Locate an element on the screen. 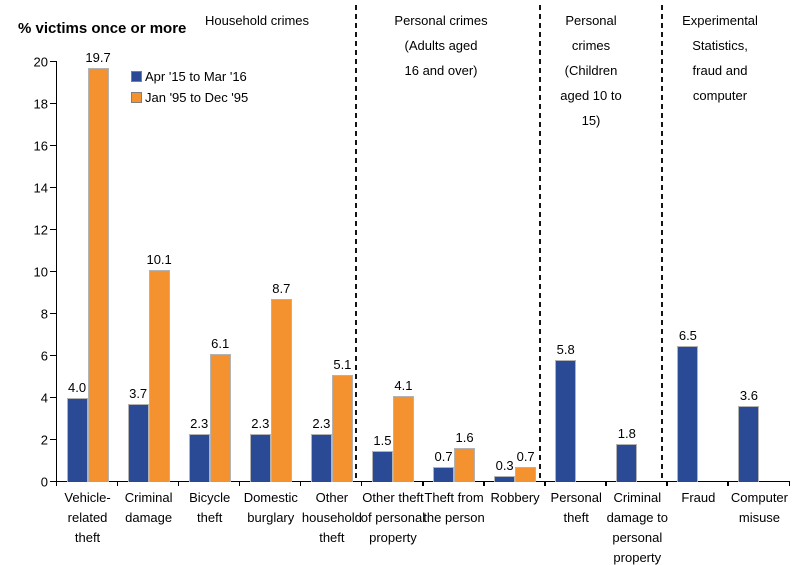 The height and width of the screenshot is (565, 801). x-axis-category-label: Bicycle theft is located at coordinates (210, 507).